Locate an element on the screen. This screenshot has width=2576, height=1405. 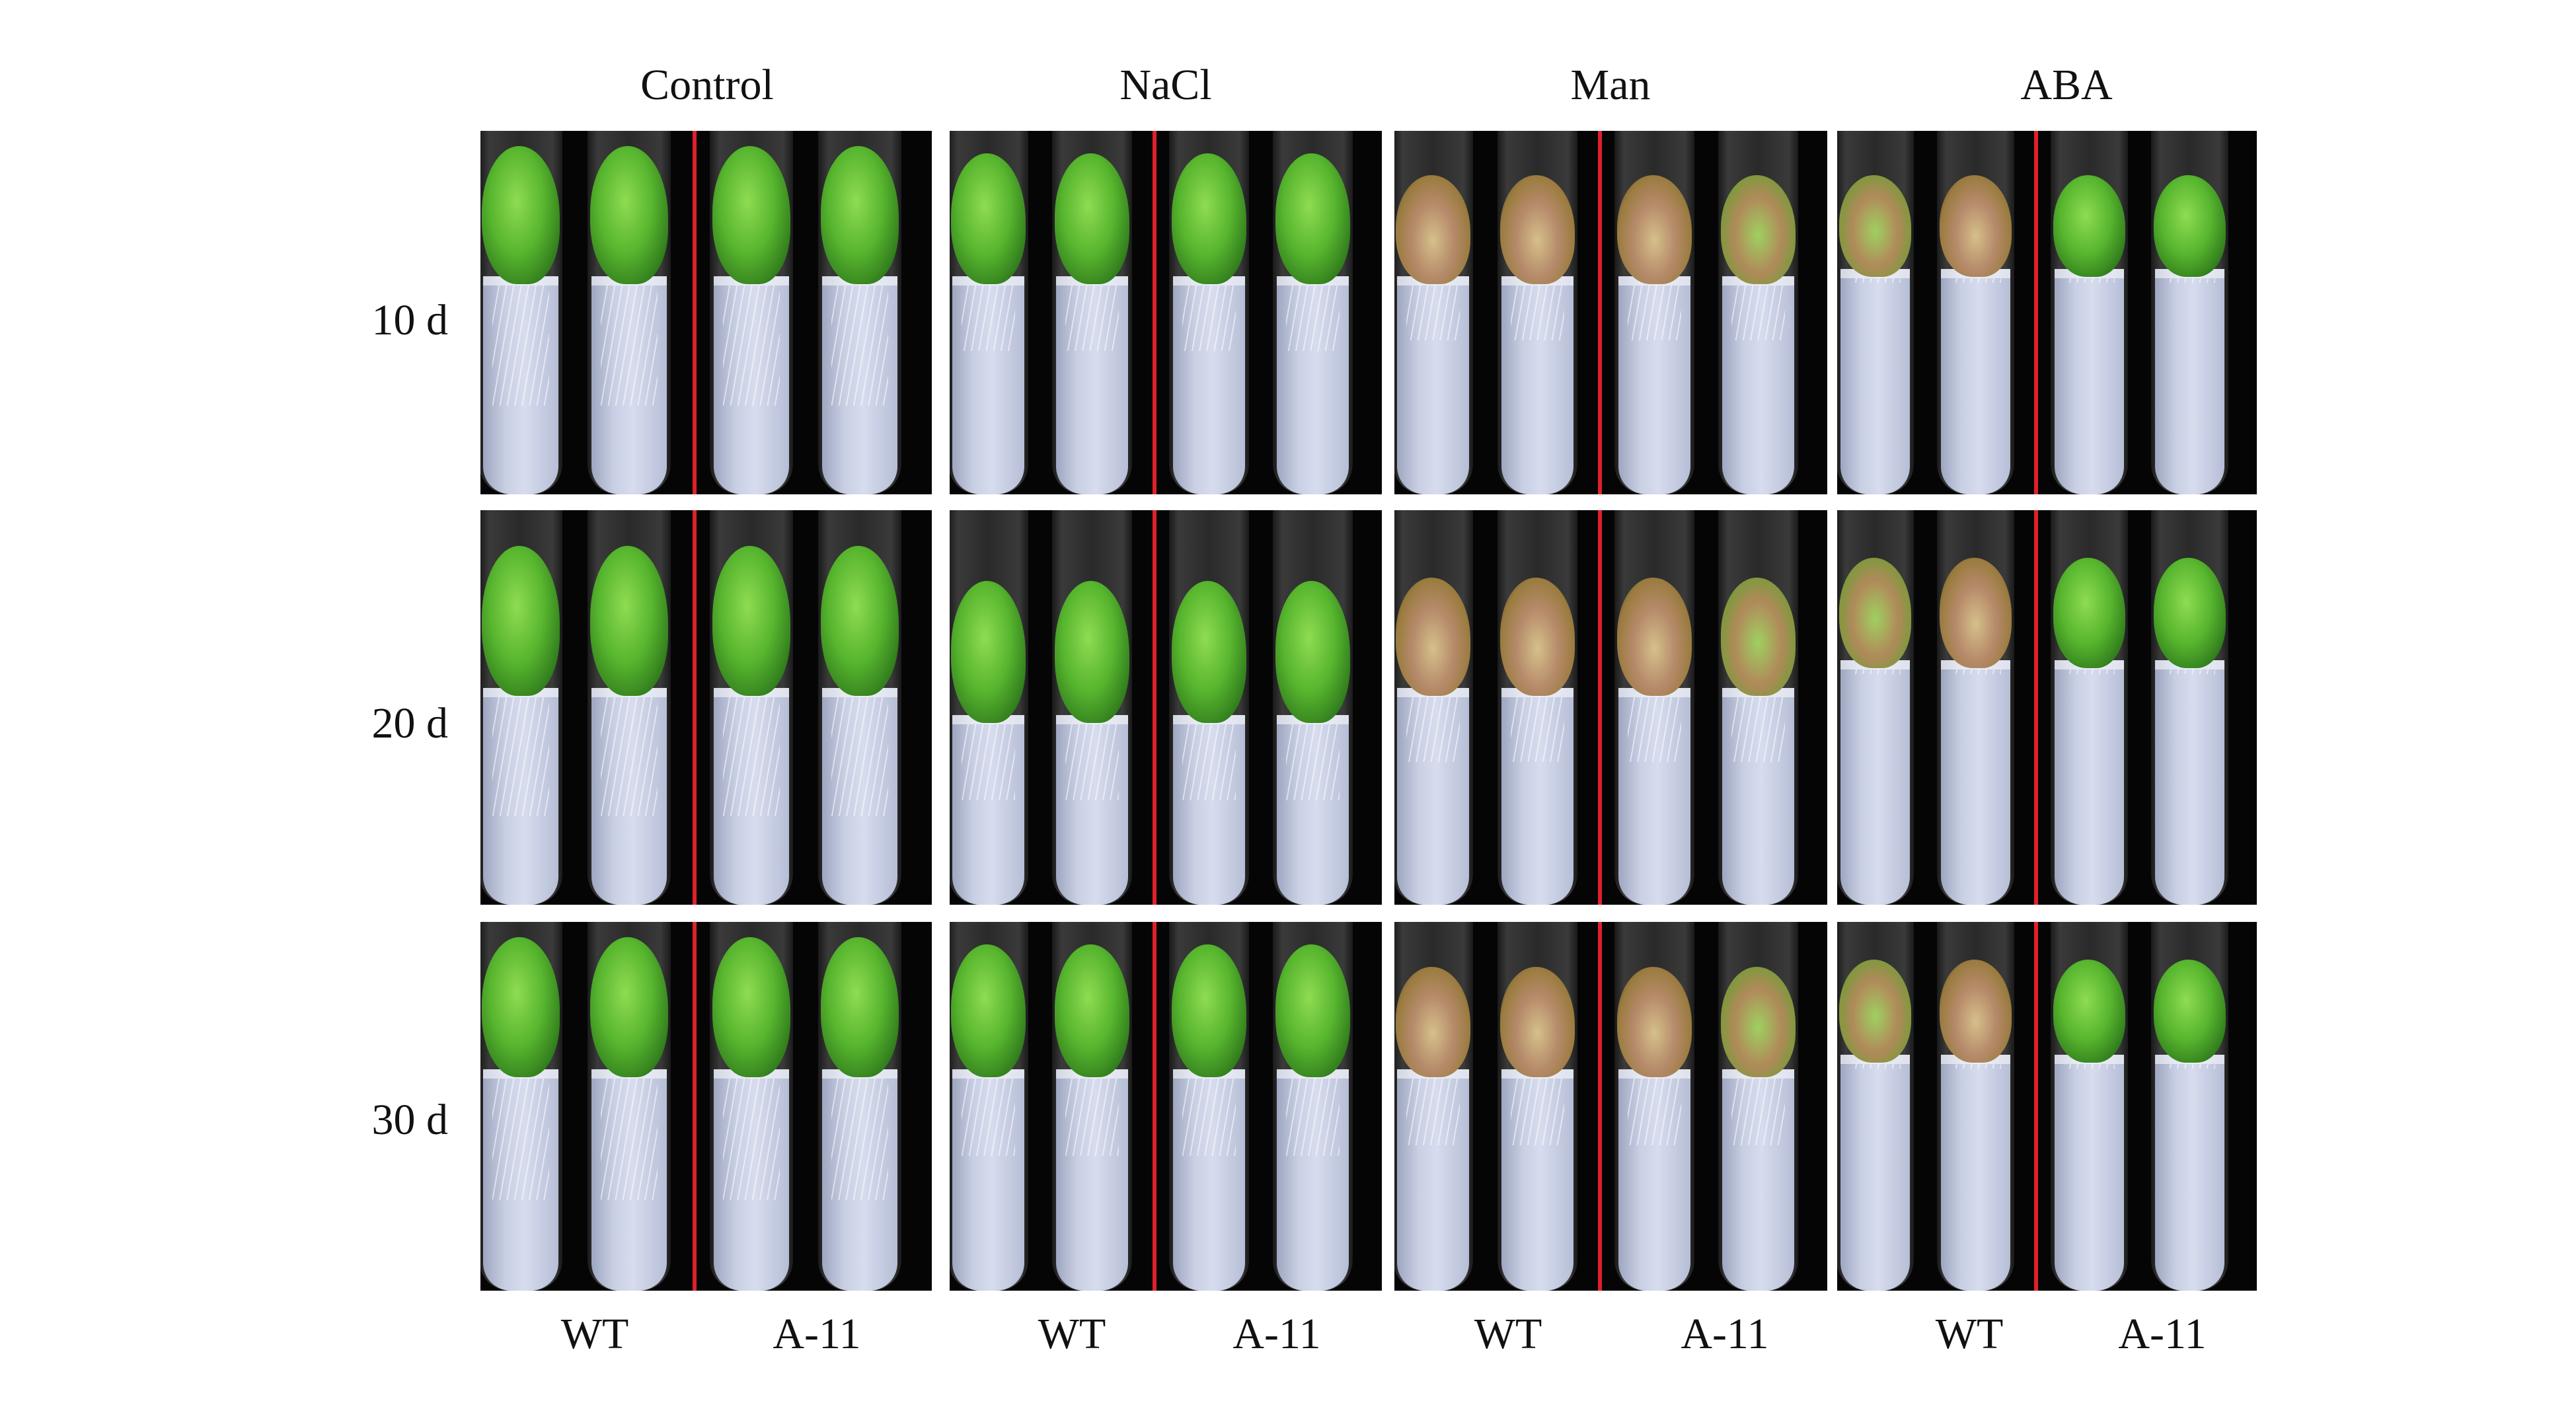
photo-panel-aba-30d is located at coordinates (2047, 1106).